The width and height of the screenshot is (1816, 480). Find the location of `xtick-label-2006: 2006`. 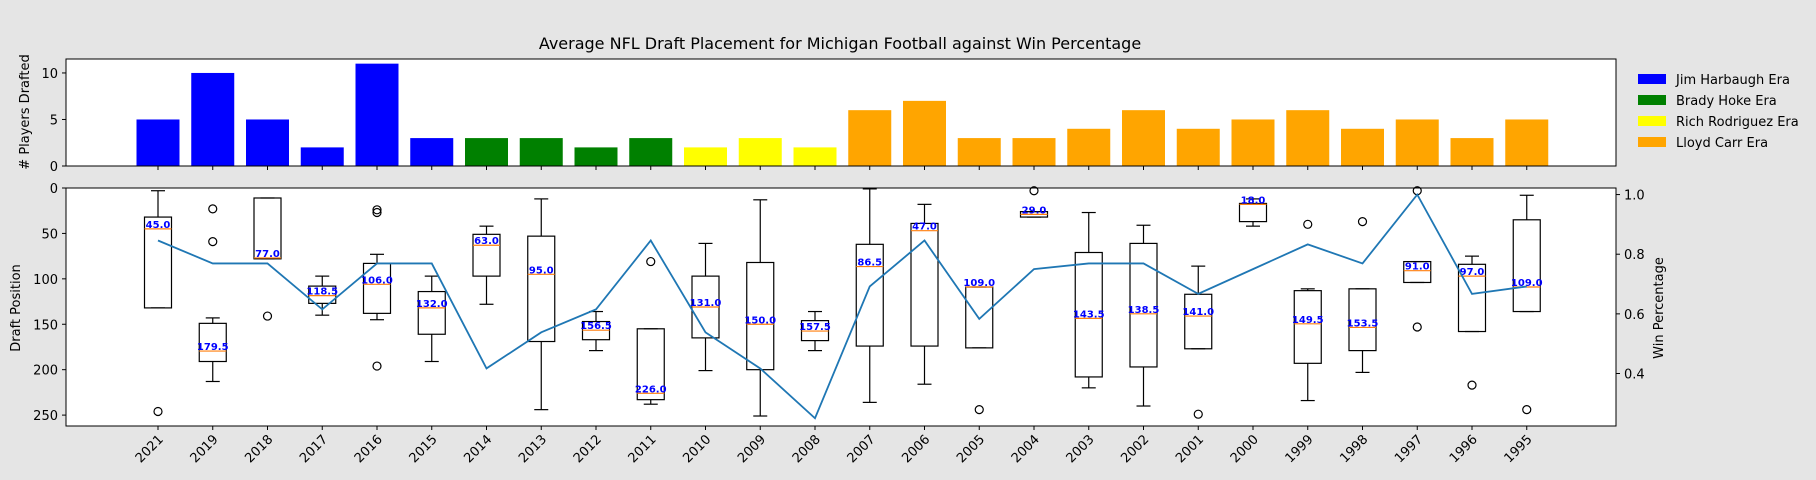

xtick-label-2006: 2006 is located at coordinates (916, 449).